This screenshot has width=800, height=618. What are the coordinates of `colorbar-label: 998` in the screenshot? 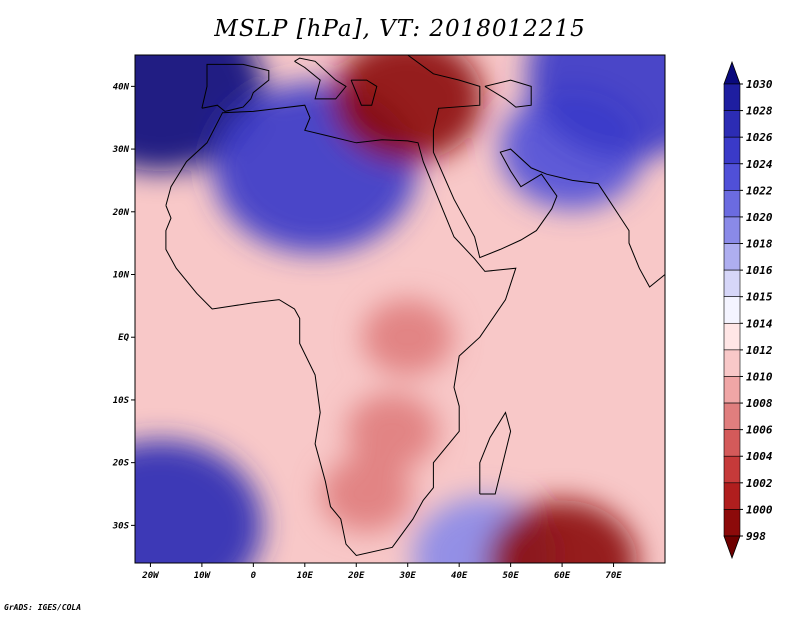 It's located at (756, 536).